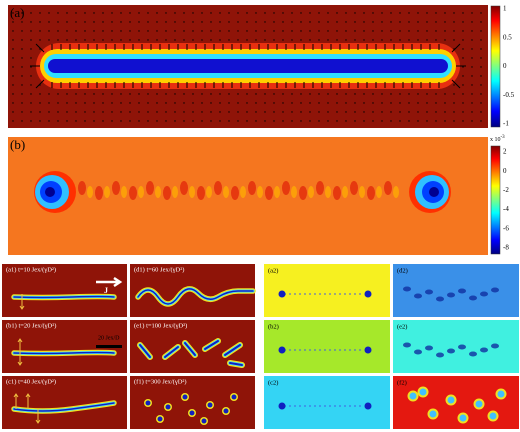 The image size is (520, 432). What do you see at coordinates (506, 124) in the screenshot?
I see `colorbar-tick-label: -1` at bounding box center [506, 124].